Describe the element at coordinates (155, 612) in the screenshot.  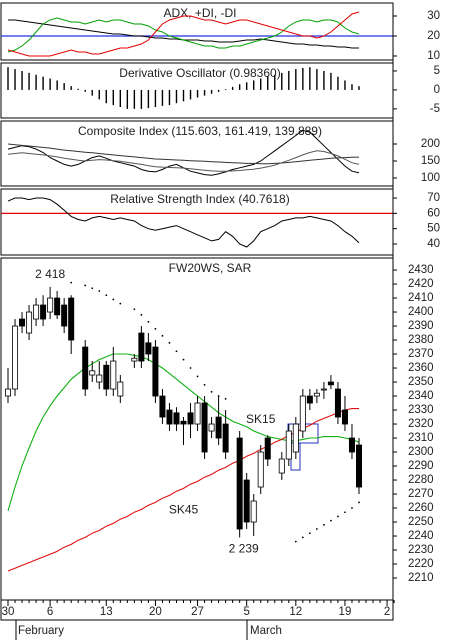
I see `x-tick-label: 20` at that location.